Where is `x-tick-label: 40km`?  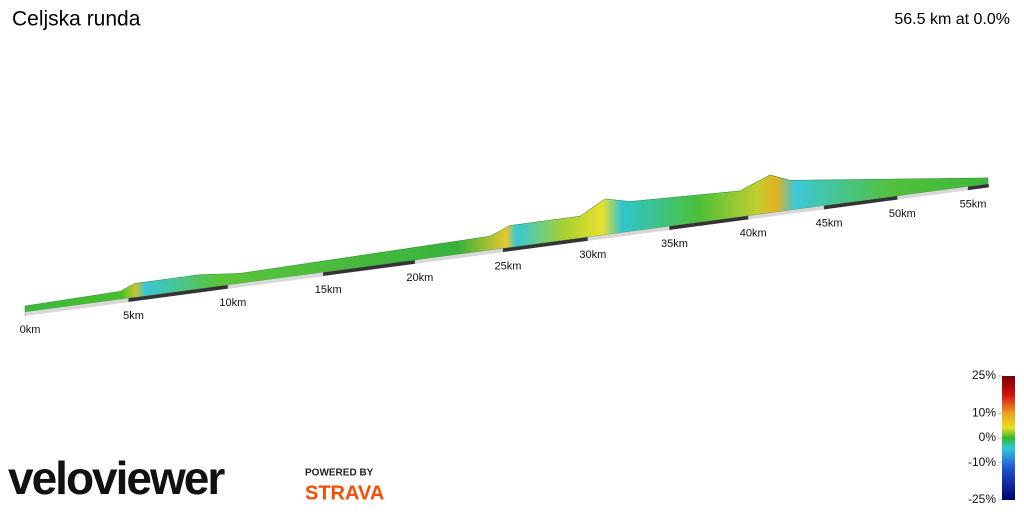 x-tick-label: 40km is located at coordinates (753, 234).